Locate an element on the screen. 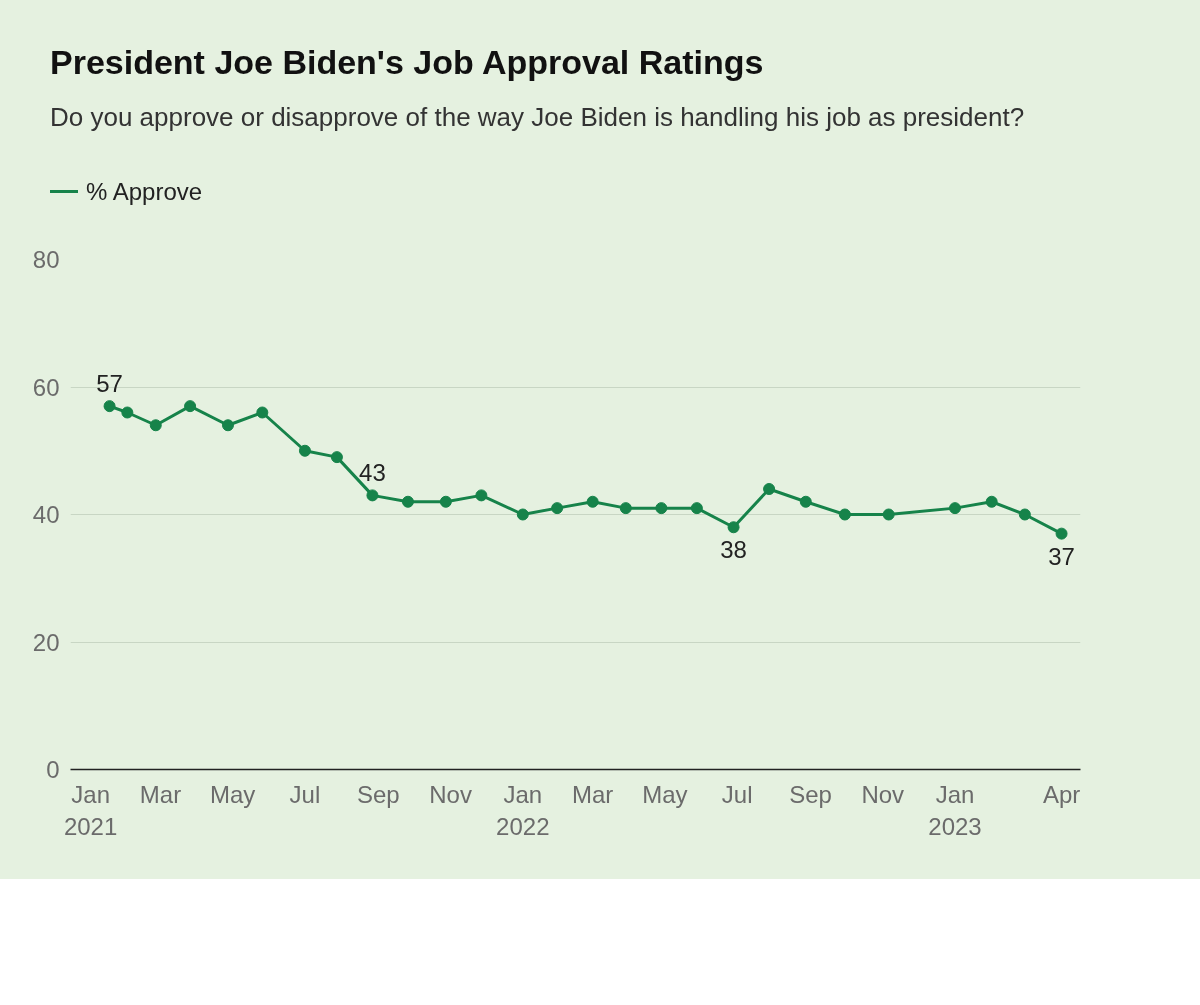 The height and width of the screenshot is (1005, 1200). y-tick-label: 60 is located at coordinates (46, 387).